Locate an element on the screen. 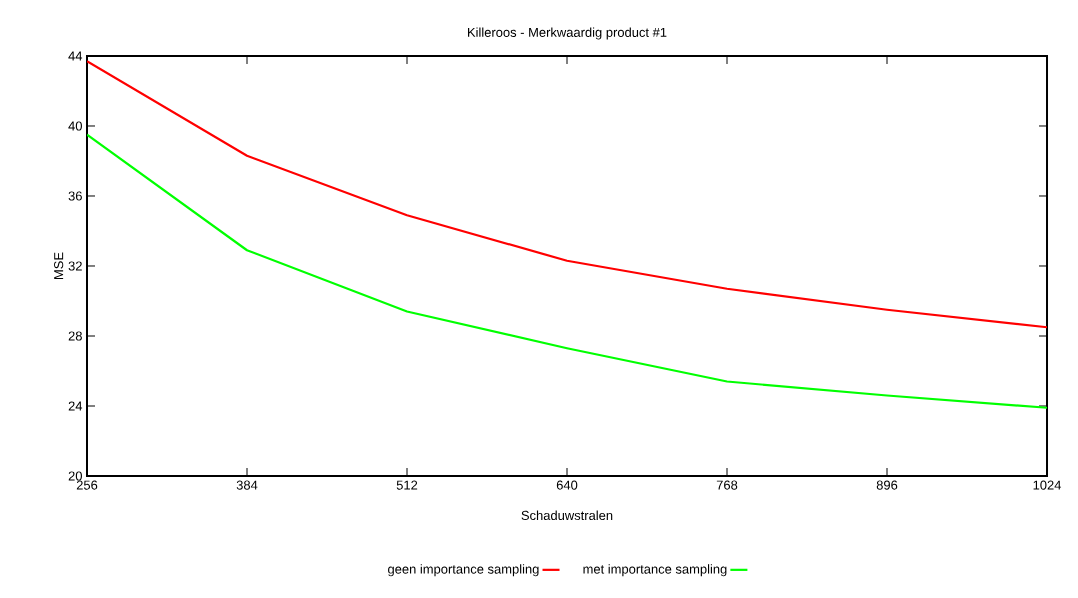 The height and width of the screenshot is (598, 1078). x-tick-label: 1024 is located at coordinates (1047, 485).